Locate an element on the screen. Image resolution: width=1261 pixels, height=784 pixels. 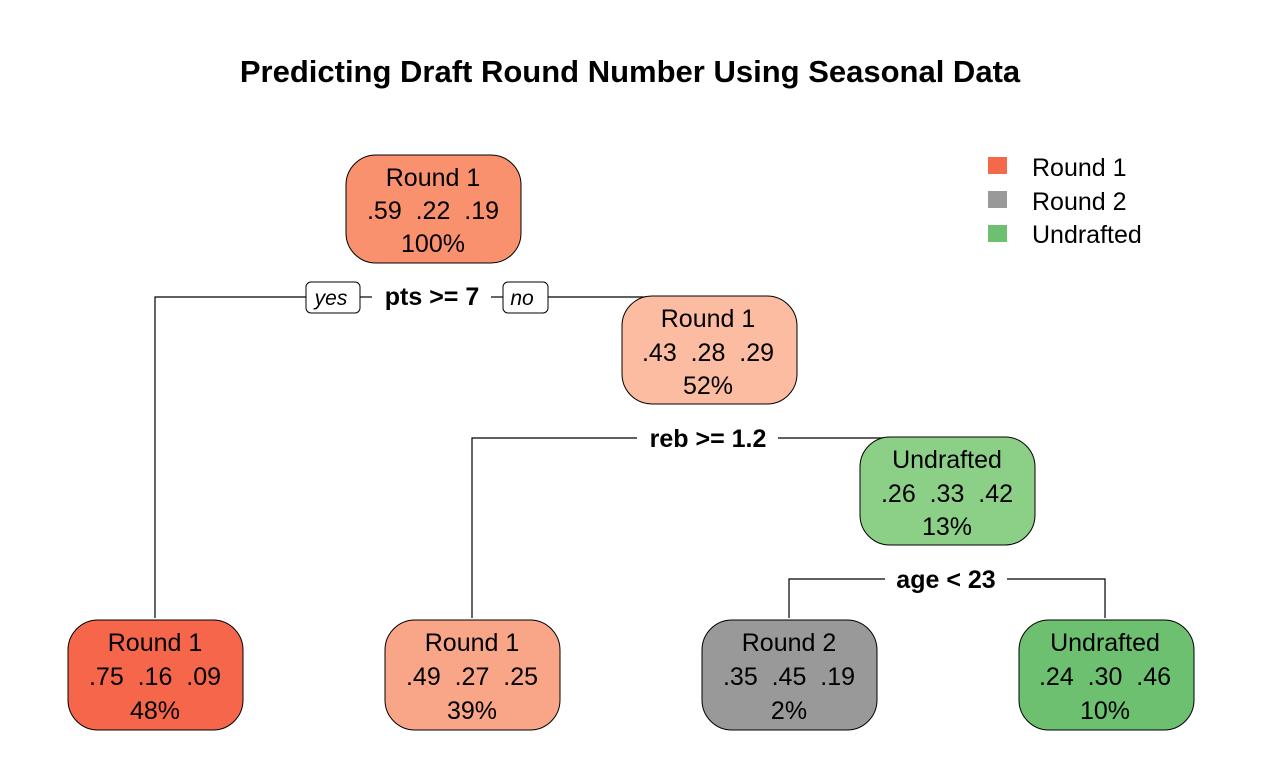
leaf-3: Round 2 .35 .45 .19 2% is located at coordinates (789, 675).